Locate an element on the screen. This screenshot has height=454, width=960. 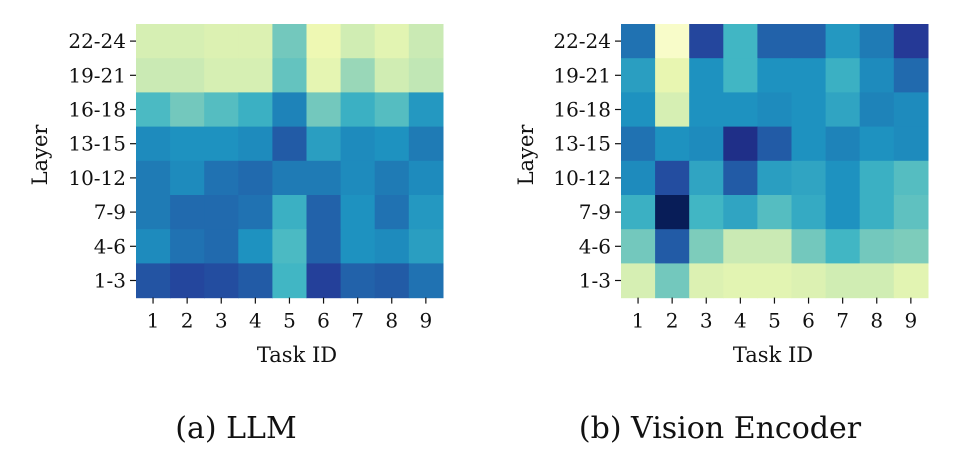
y-axis-label: Layer is located at coordinates (40, 155).